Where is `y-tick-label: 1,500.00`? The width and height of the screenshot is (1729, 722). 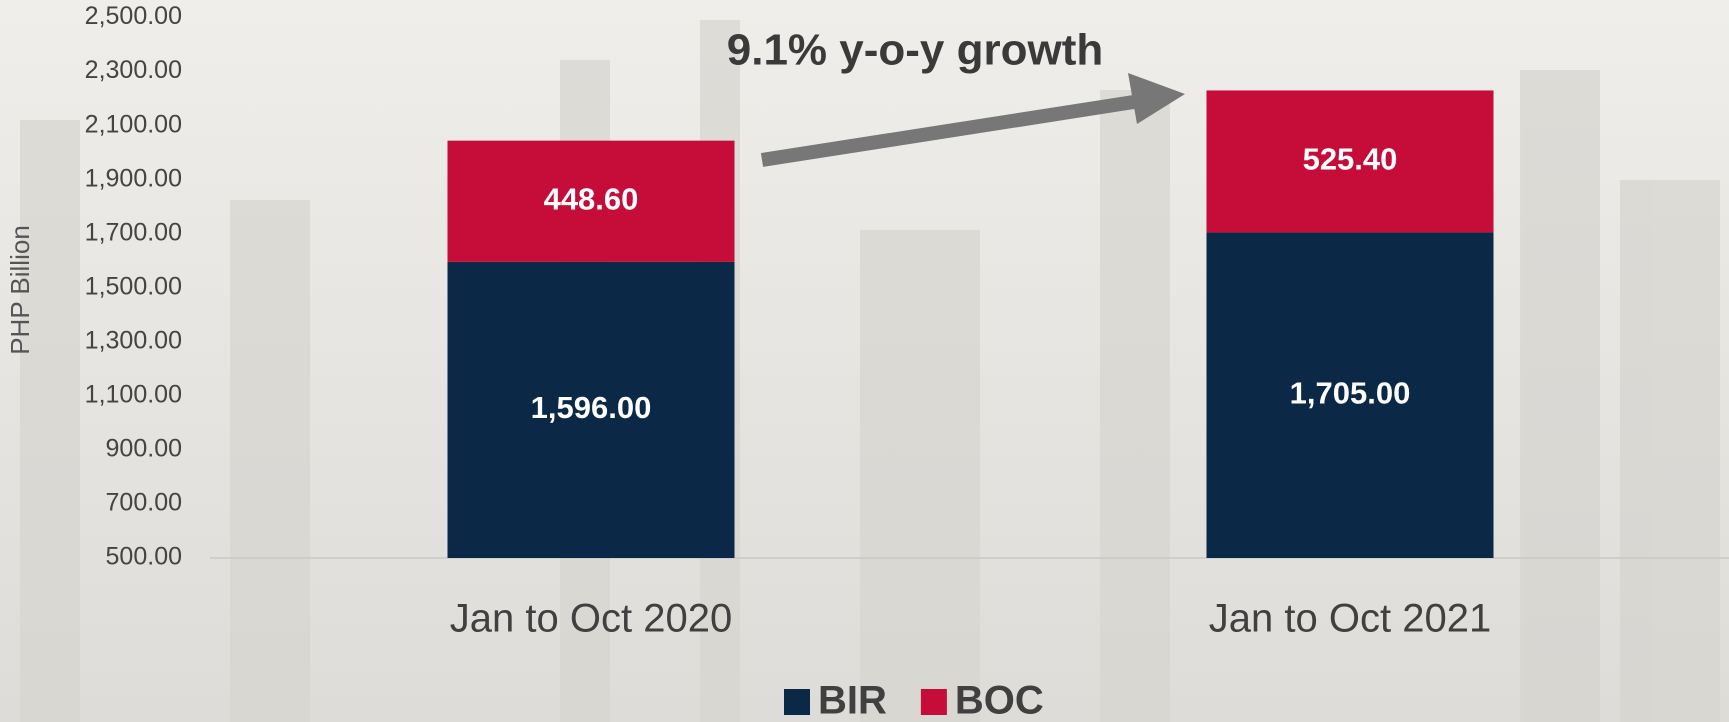 y-tick-label: 1,500.00 is located at coordinates (133, 286).